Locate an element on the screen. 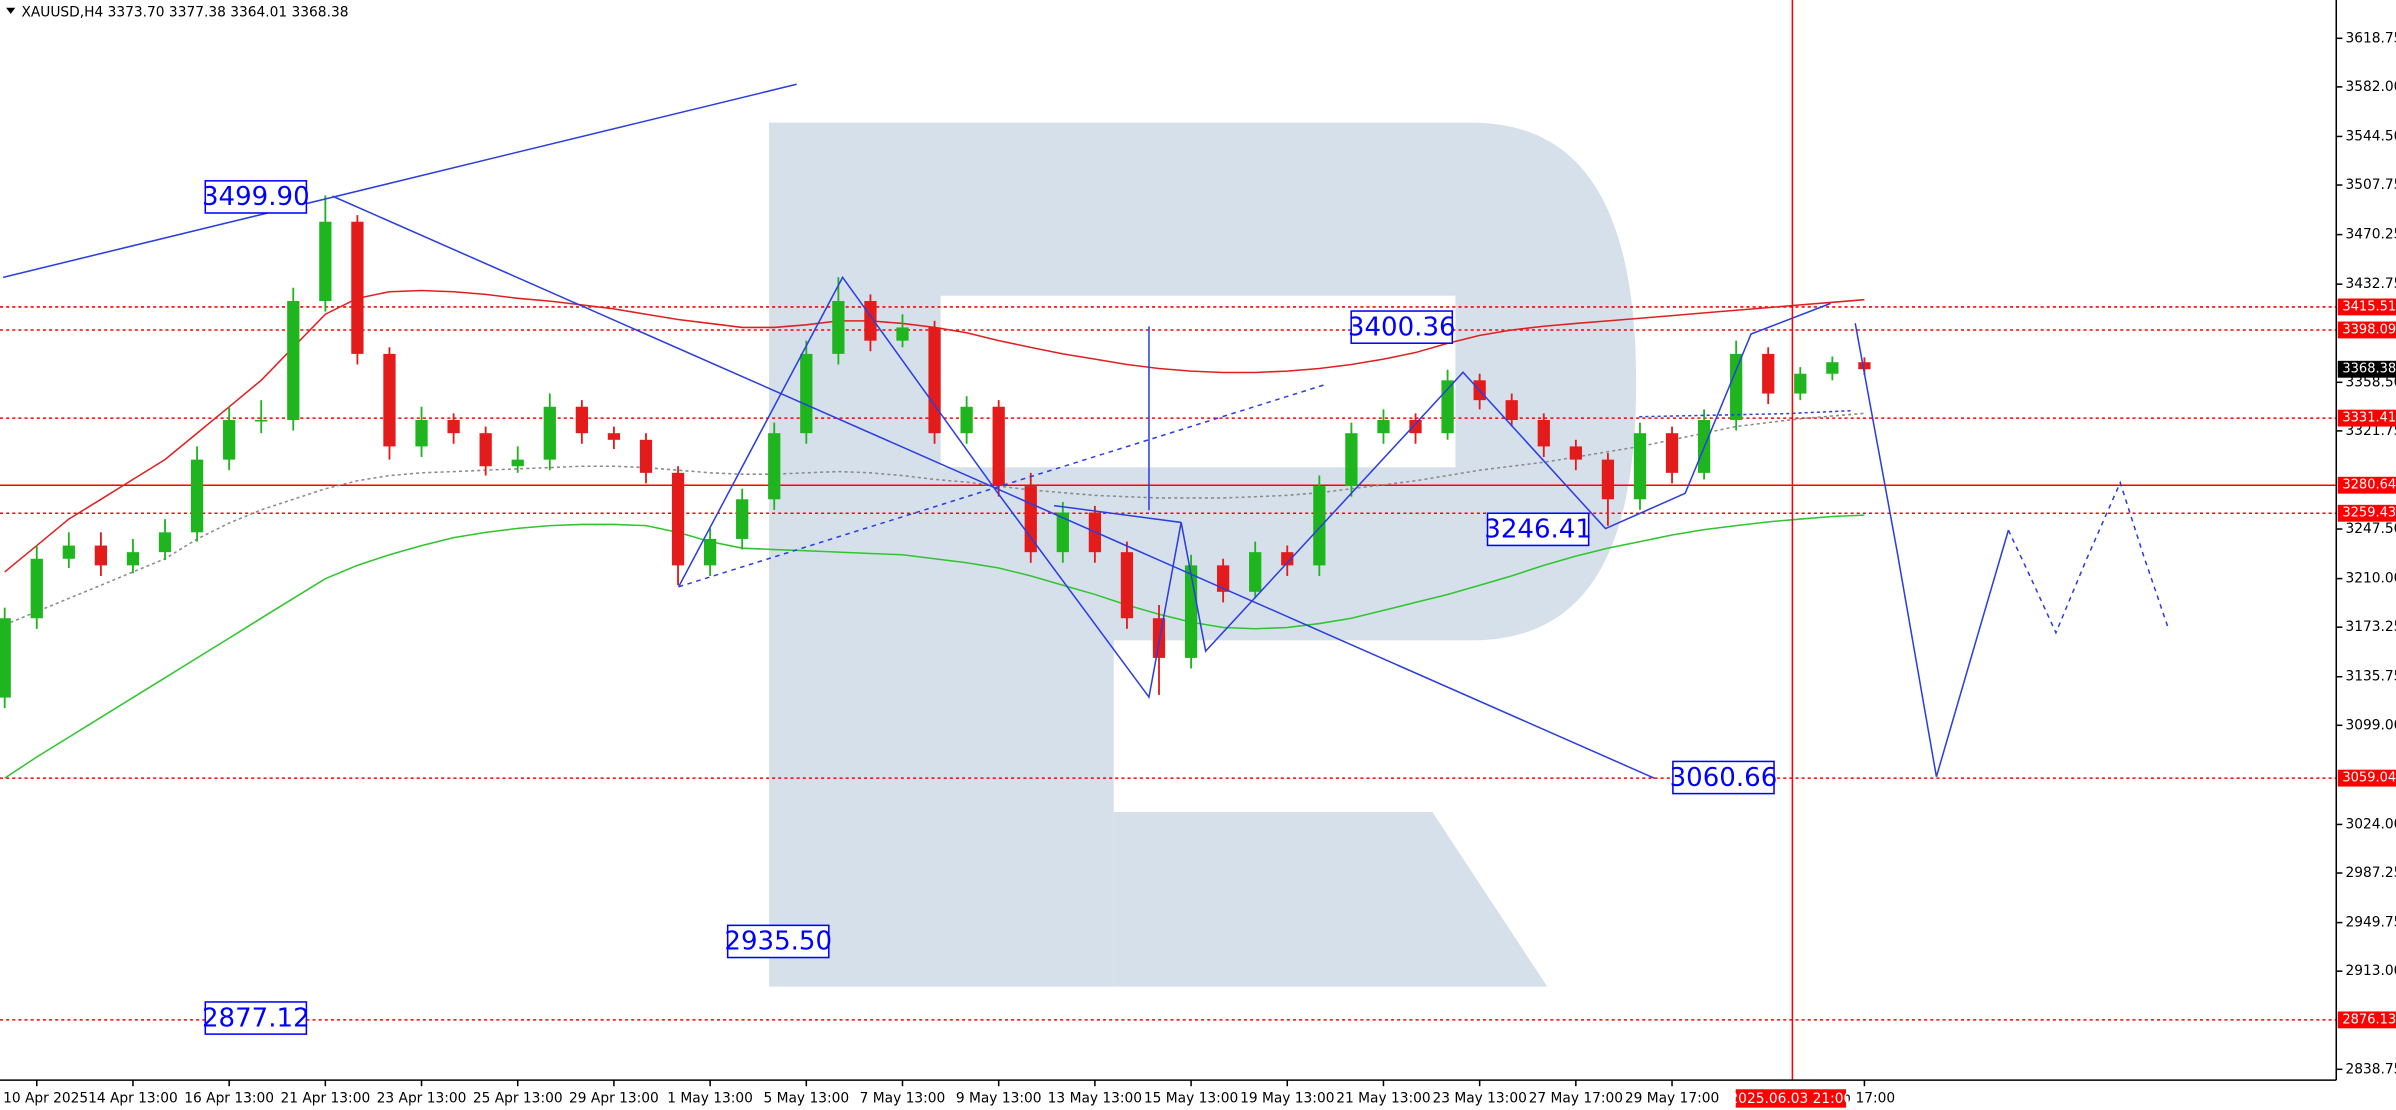 This screenshot has width=2396, height=1110. x-tick-label: un 17:00 is located at coordinates (1865, 1098).